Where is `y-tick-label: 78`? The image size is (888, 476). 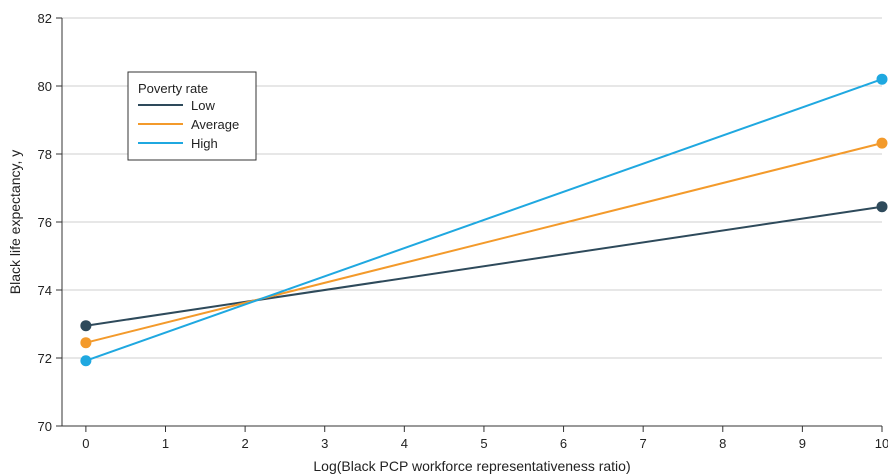 y-tick-label: 78 is located at coordinates (45, 154).